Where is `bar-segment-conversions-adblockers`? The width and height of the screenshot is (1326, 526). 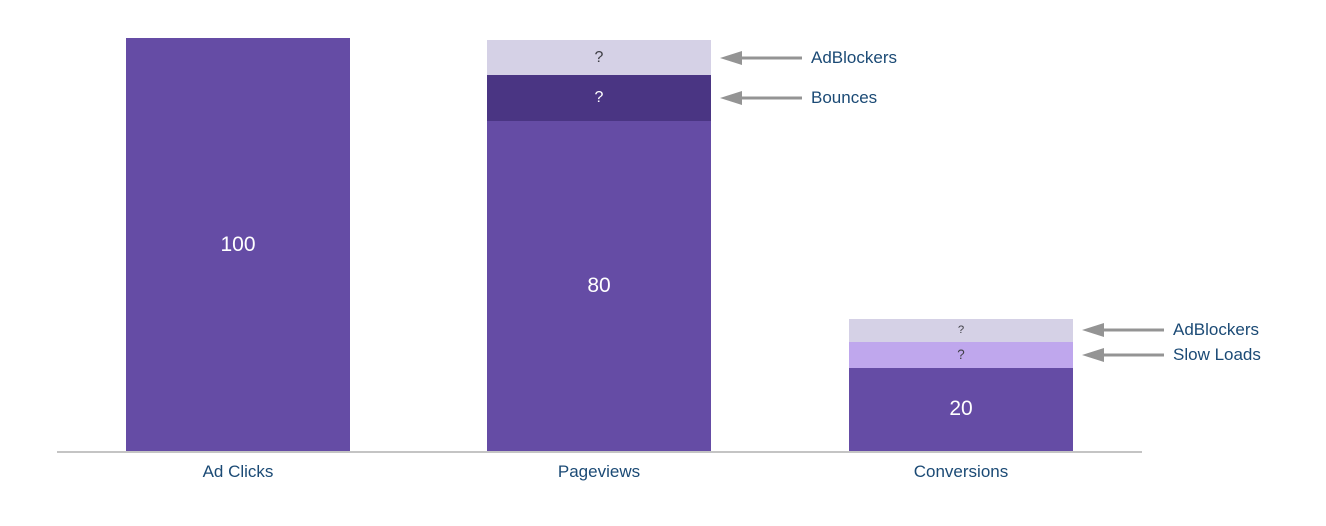
bar-segment-conversions-adblockers is located at coordinates (961, 330).